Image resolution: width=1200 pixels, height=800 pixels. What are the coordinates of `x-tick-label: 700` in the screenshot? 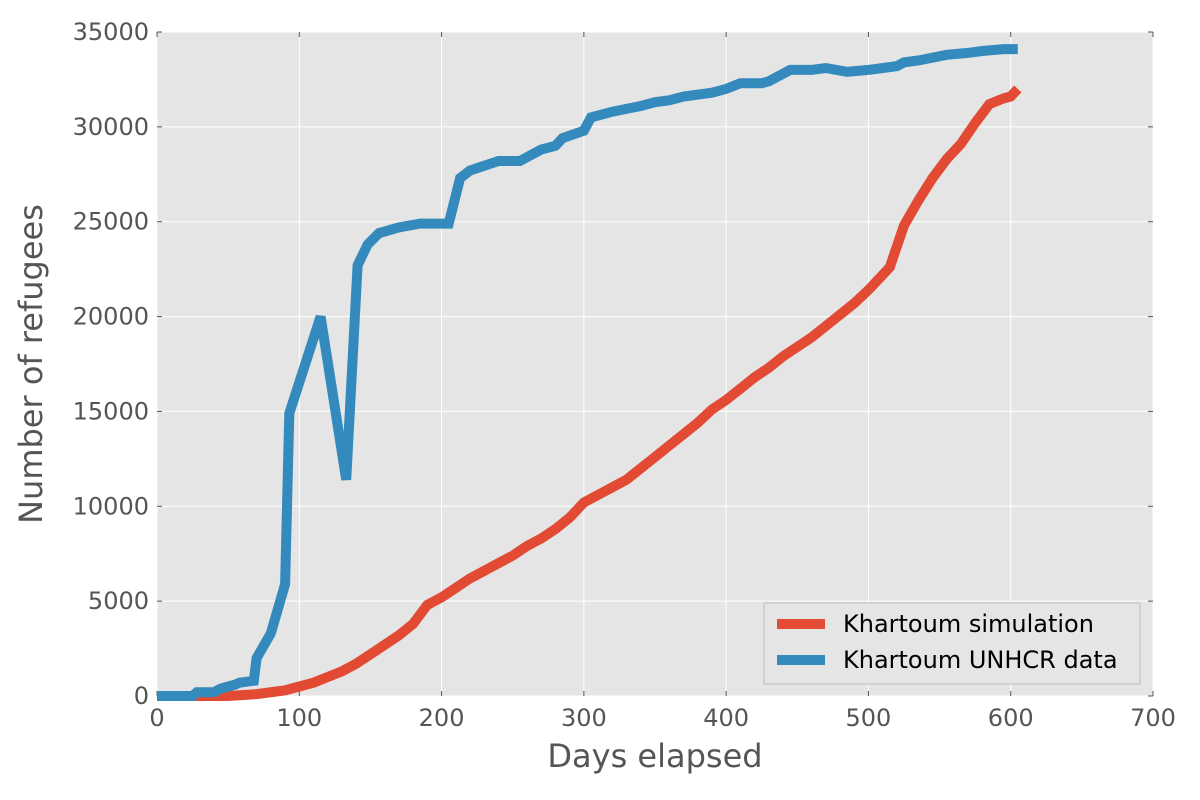 It's located at (1153, 718).